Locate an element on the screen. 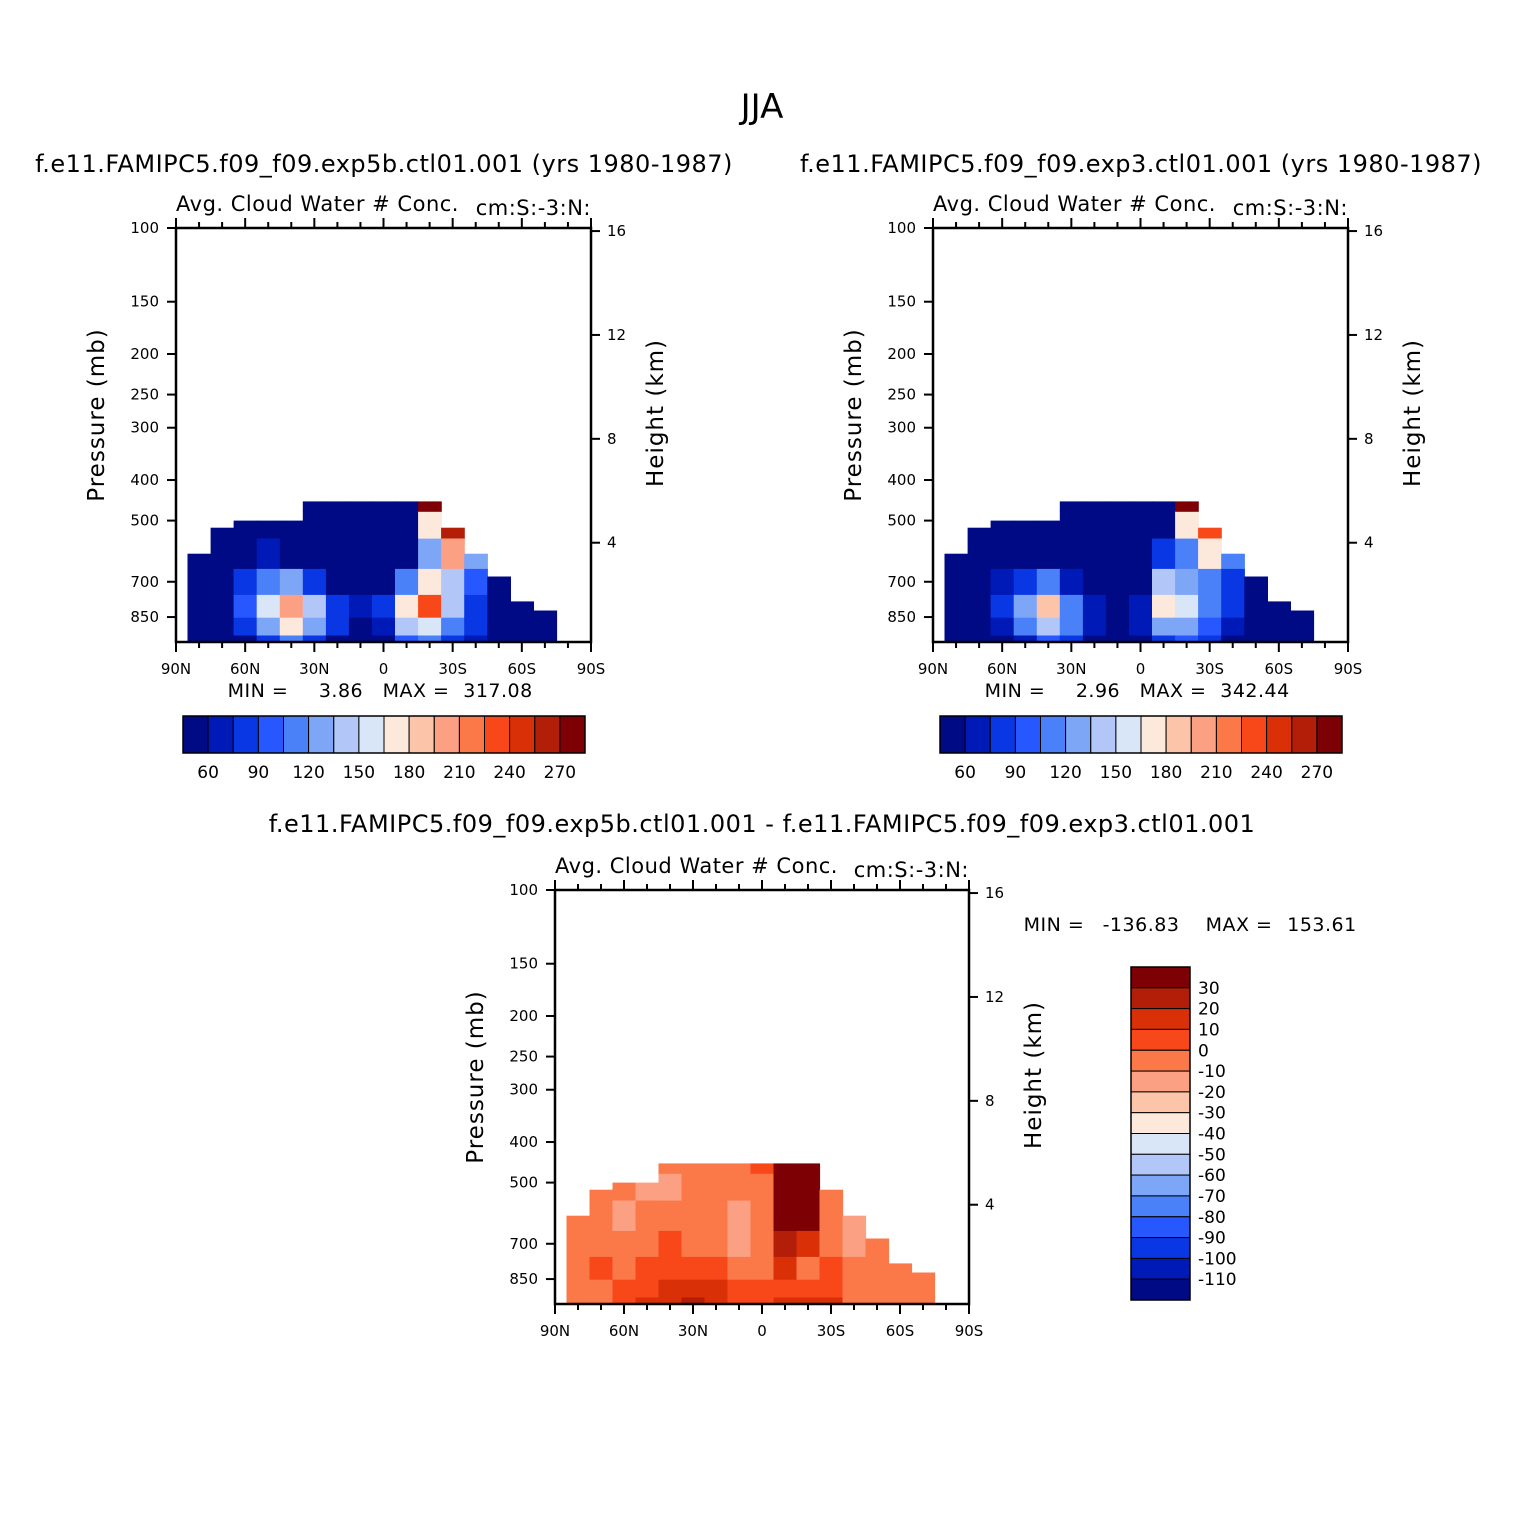  y-tick-label: 400 is located at coordinates (523, 1142).